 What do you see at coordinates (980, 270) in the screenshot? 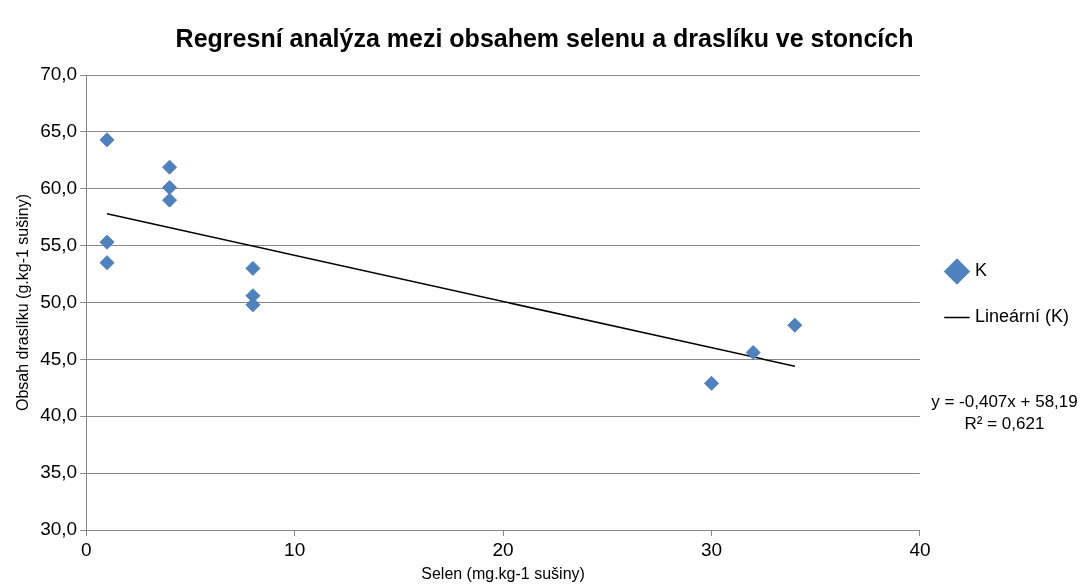
I see `legend-label: K` at bounding box center [980, 270].